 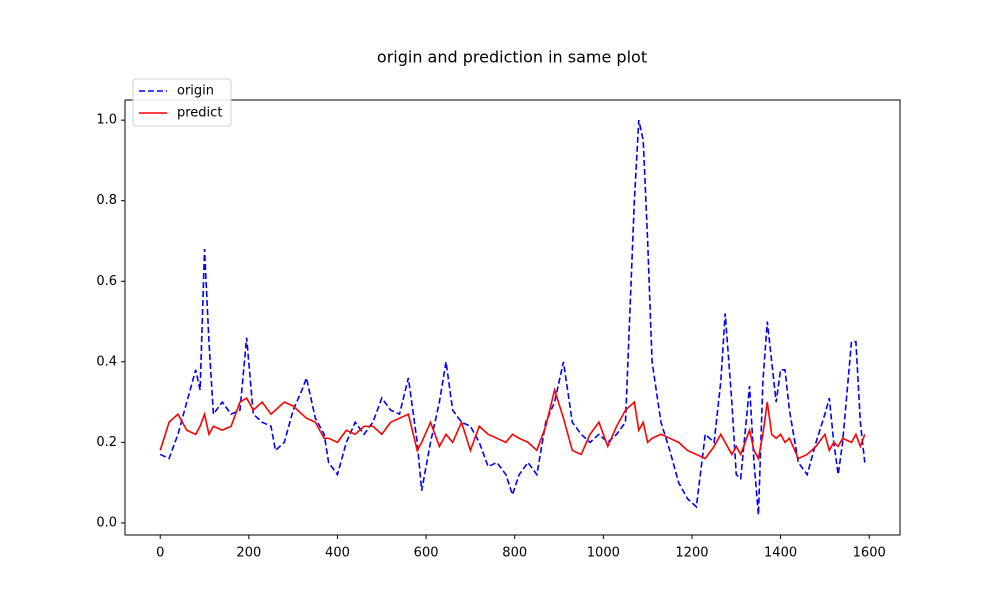 I want to click on x-tick-label: 1600, so click(x=869, y=553).